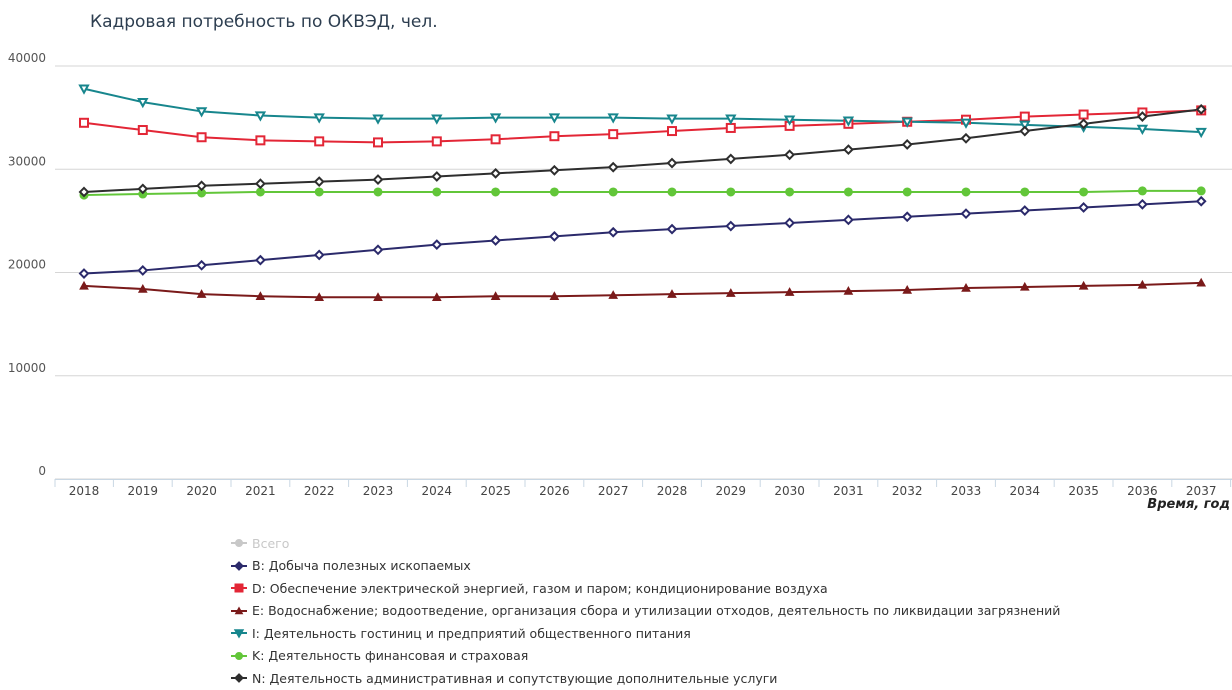 The image size is (1232, 690). What do you see at coordinates (1025, 491) in the screenshot?
I see `x-tick-label: 2034` at bounding box center [1025, 491].